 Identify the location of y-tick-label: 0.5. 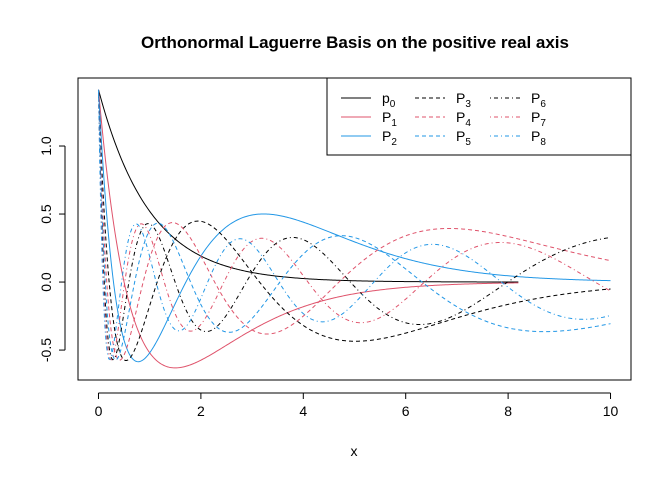
(46, 214).